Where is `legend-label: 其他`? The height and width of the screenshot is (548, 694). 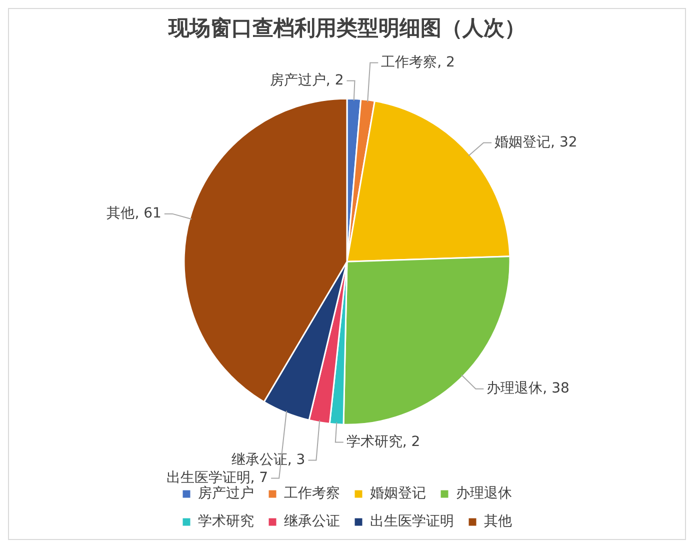 legend-label: 其他 is located at coordinates (498, 522).